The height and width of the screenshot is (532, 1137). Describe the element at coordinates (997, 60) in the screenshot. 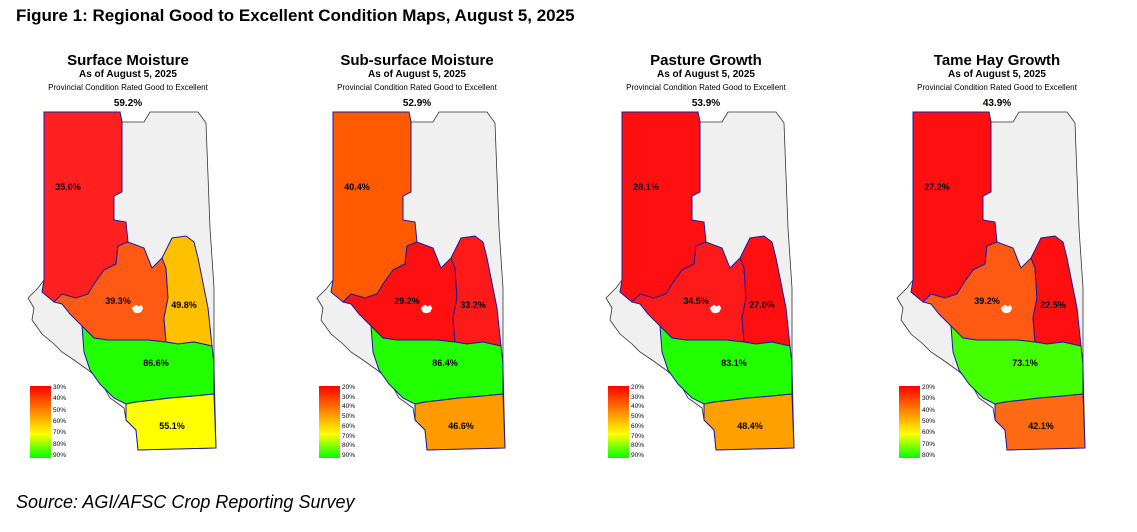

I see `map-title: Tame Hay Growth` at that location.